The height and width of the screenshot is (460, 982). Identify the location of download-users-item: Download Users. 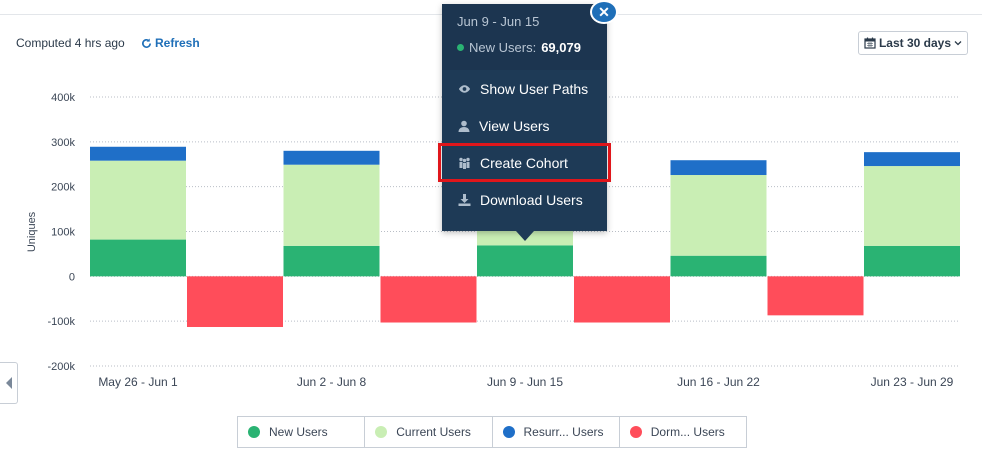
(524, 199).